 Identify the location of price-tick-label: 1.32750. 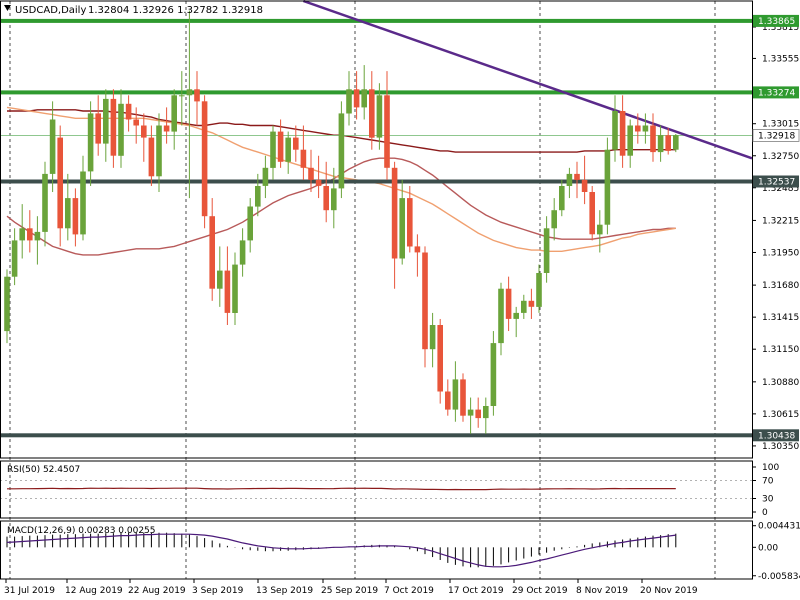
(780, 157).